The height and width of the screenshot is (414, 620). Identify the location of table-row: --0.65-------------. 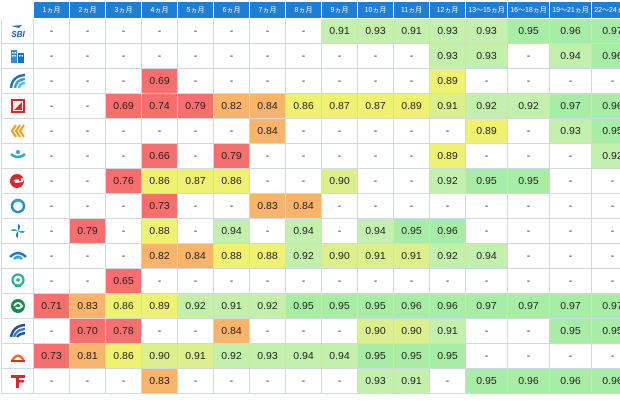
(311, 281).